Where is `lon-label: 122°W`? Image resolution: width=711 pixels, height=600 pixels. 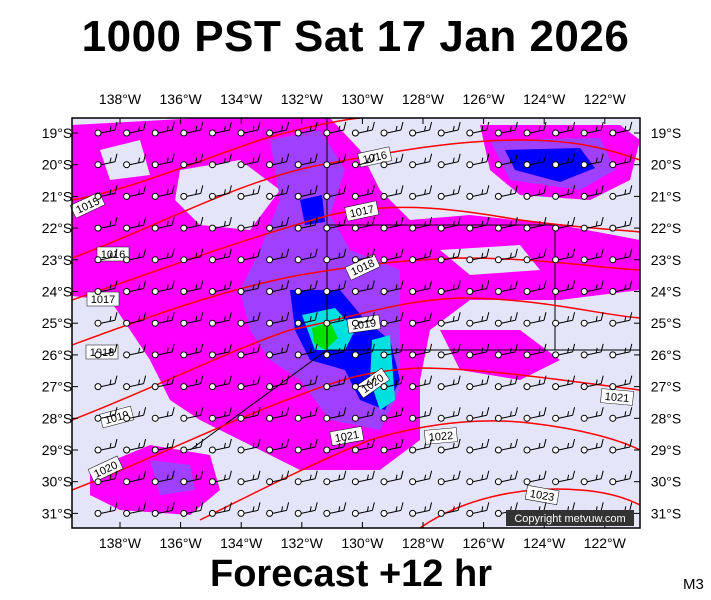 lon-label: 122°W is located at coordinates (605, 543).